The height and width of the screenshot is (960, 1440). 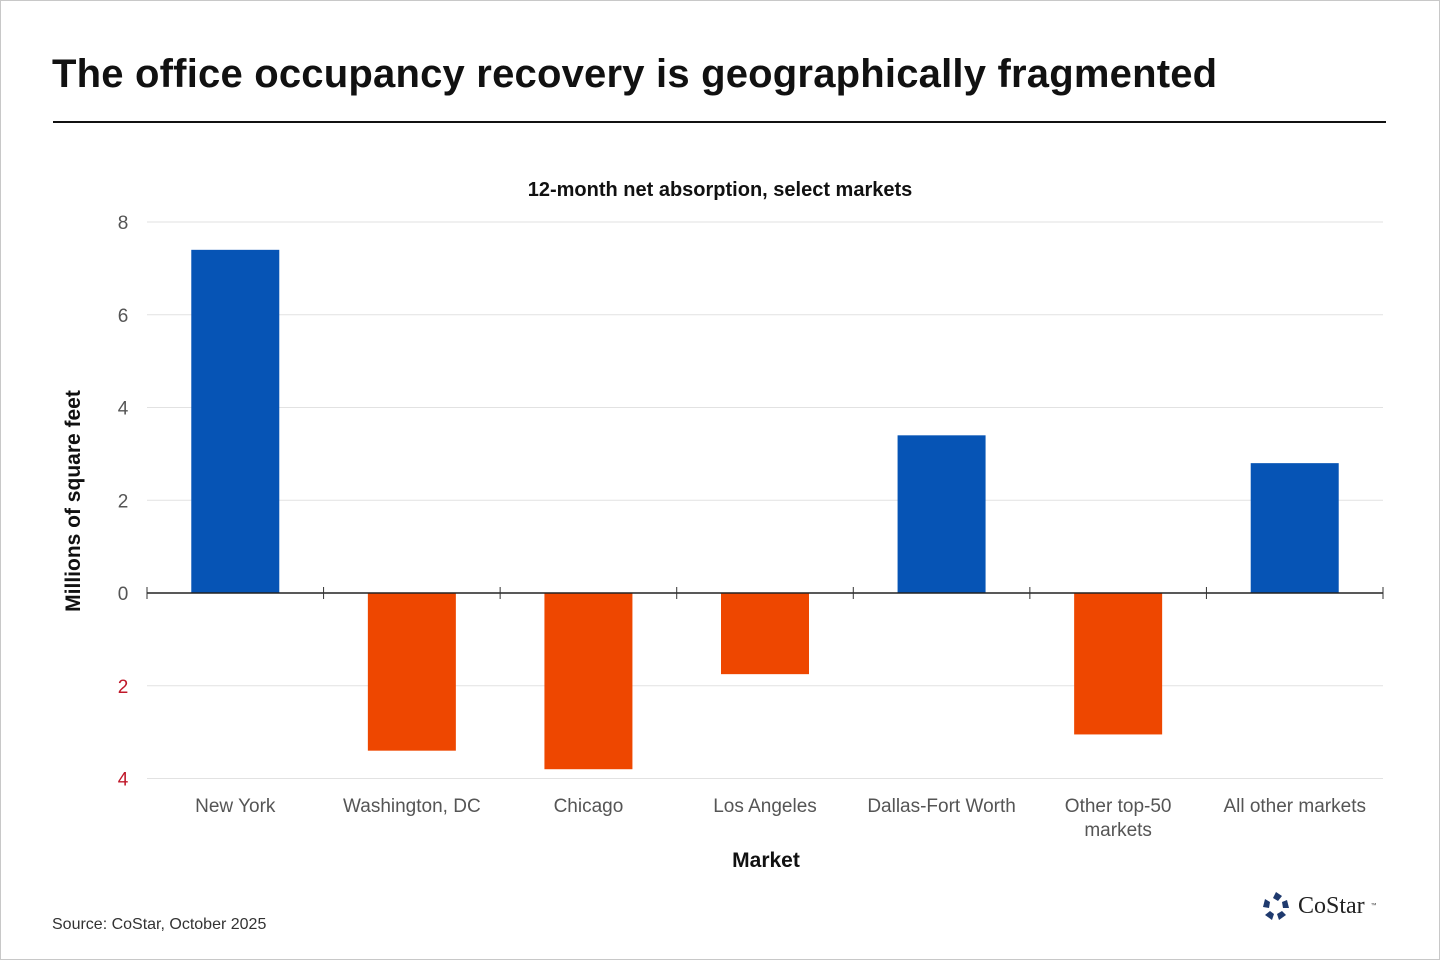 I want to click on costar-logo: CoStar ™, so click(x=1318, y=906).